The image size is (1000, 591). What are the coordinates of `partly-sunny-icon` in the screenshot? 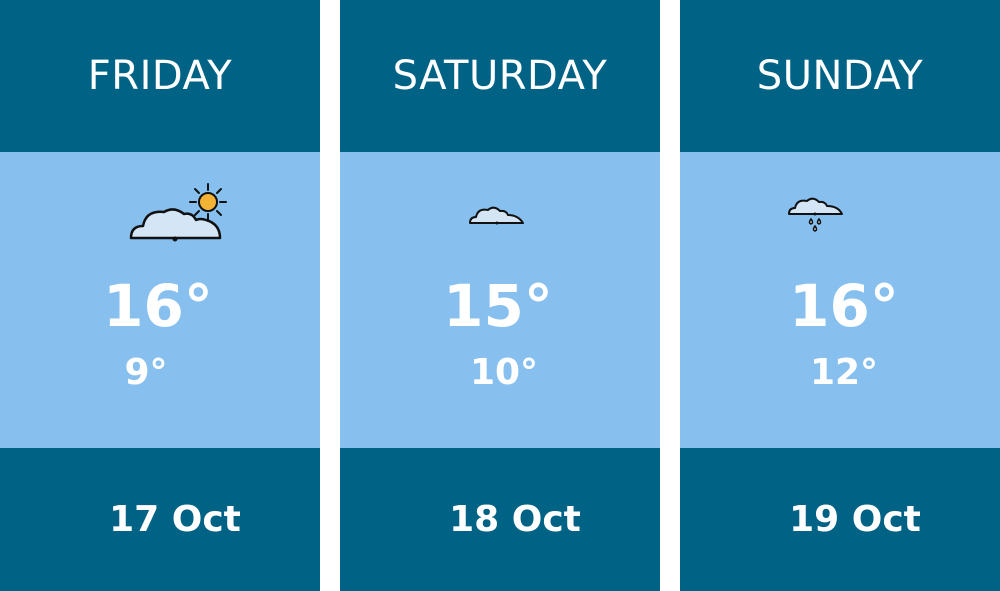 It's located at (178, 212).